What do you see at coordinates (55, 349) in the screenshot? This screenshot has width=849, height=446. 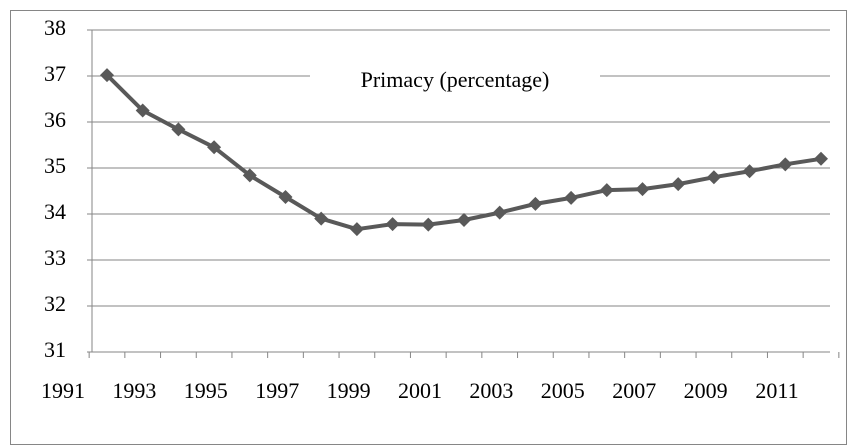 I see `y-tick-label: 31` at bounding box center [55, 349].